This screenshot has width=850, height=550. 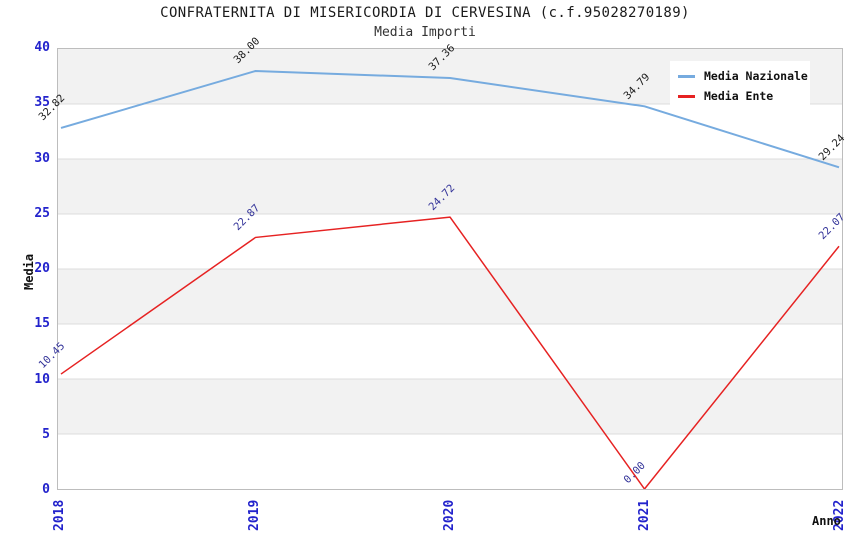 I want to click on y-tick-label: 20, so click(x=42, y=268).